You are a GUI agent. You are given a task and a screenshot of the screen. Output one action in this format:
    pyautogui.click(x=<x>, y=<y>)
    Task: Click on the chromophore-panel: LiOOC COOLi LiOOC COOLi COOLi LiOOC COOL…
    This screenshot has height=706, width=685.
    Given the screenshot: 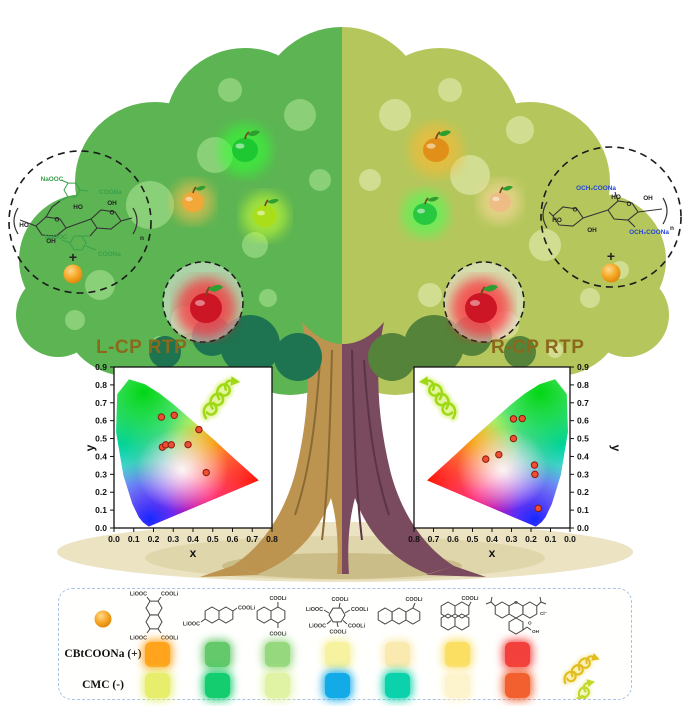 What is the action you would take?
    pyautogui.click(x=345, y=644)
    